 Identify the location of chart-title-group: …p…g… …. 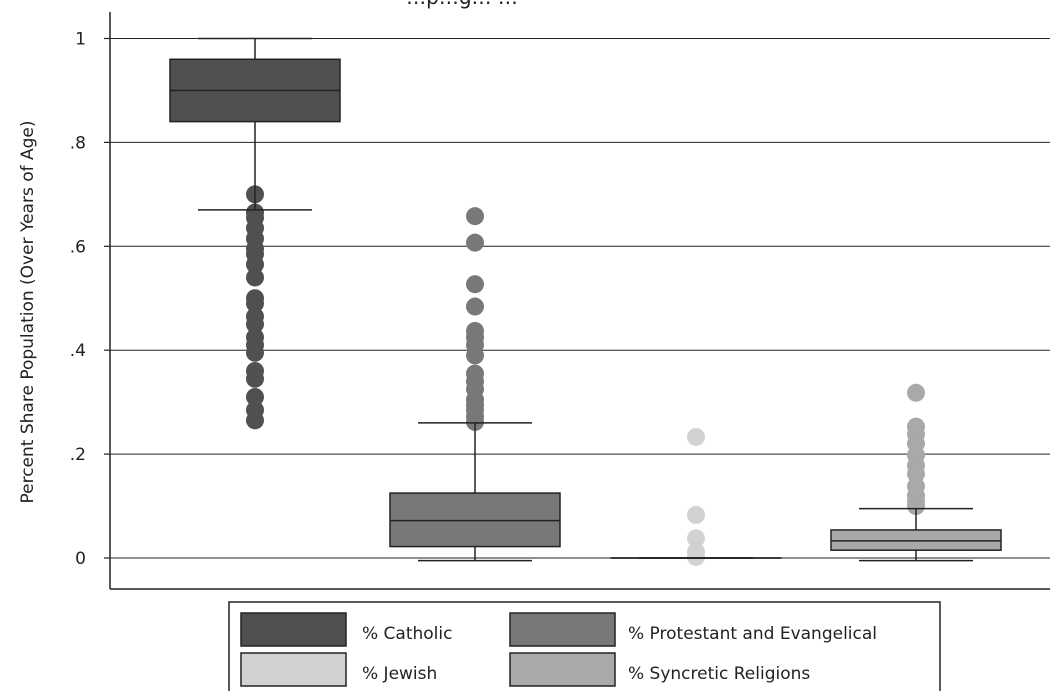
(462, 4).